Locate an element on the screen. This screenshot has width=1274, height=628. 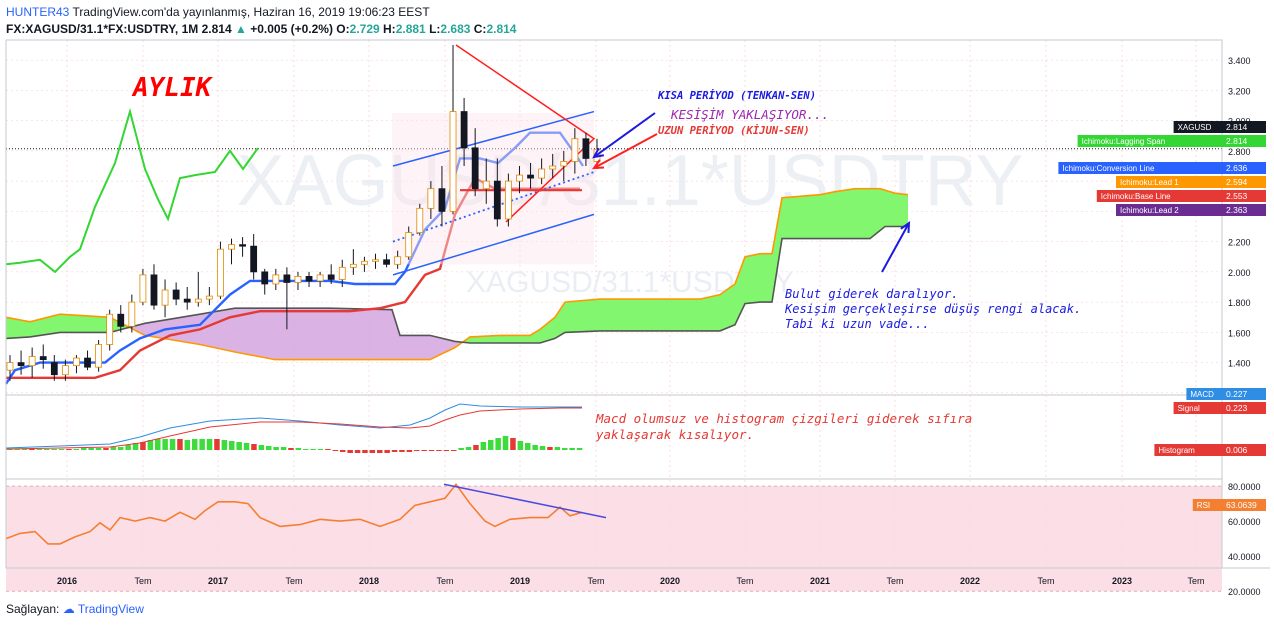
channel-top is located at coordinates (493, 138).